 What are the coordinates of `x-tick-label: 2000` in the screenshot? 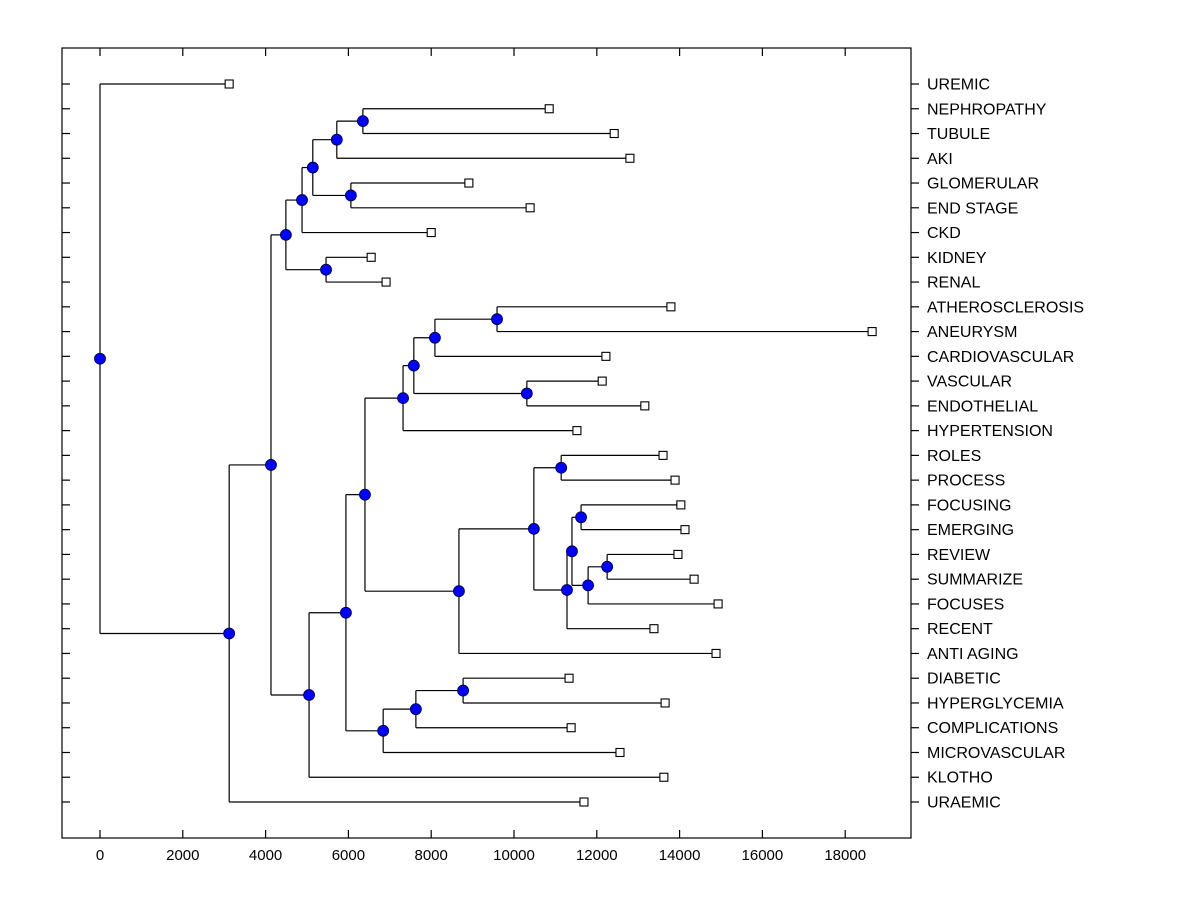 It's located at (182, 855).